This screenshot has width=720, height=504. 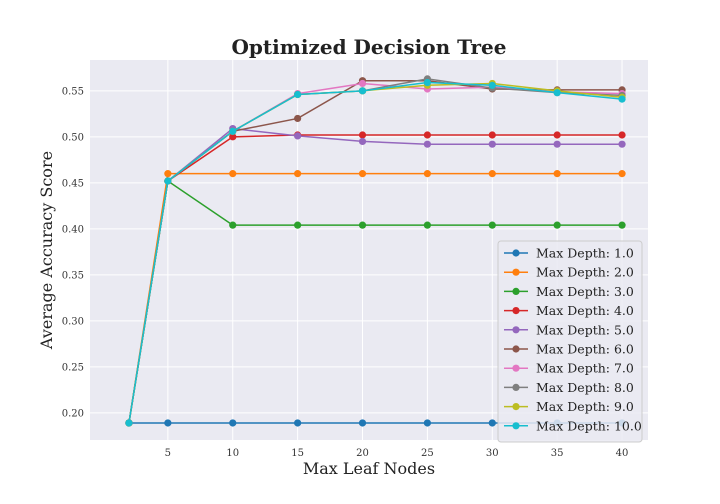 What do you see at coordinates (73, 413) in the screenshot?
I see `y-tick-label: 0.20` at bounding box center [73, 413].